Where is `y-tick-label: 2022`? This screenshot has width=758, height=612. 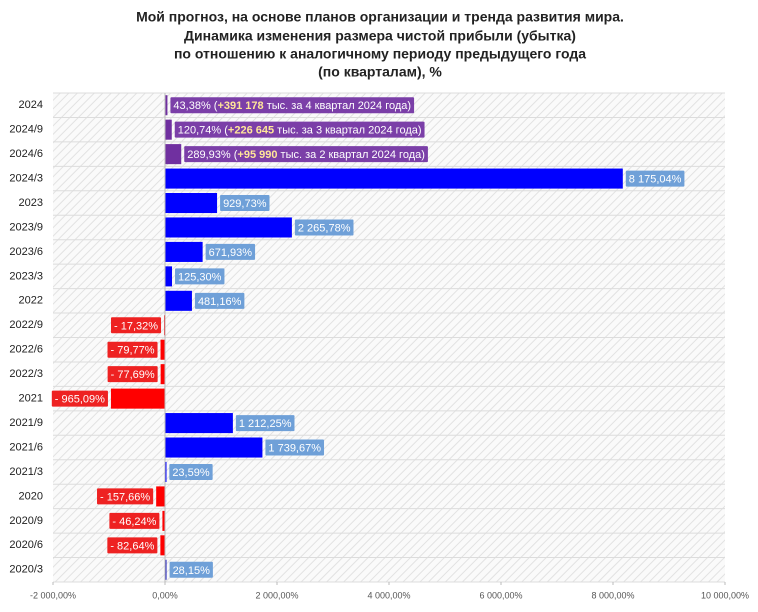
y-tick-label: 2022 is located at coordinates (31, 301).